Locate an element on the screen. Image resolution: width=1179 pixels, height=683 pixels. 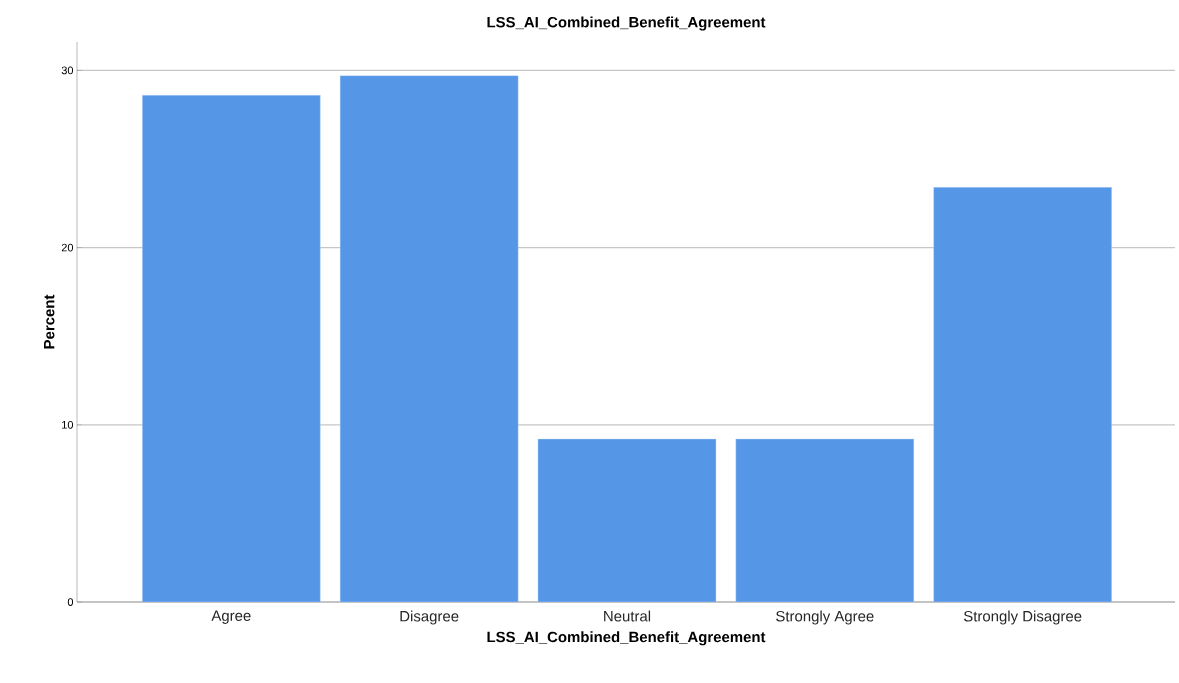
y-tick-label: 0 is located at coordinates (70, 602).